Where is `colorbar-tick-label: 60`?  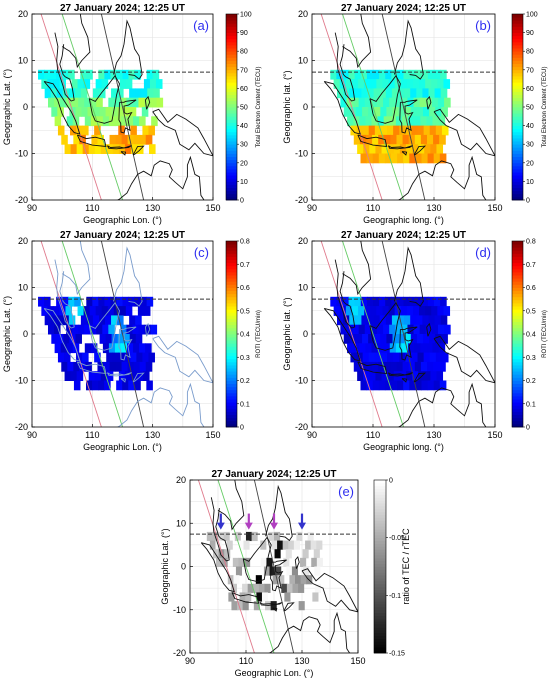 colorbar-tick-label: 60 is located at coordinates (244, 89).